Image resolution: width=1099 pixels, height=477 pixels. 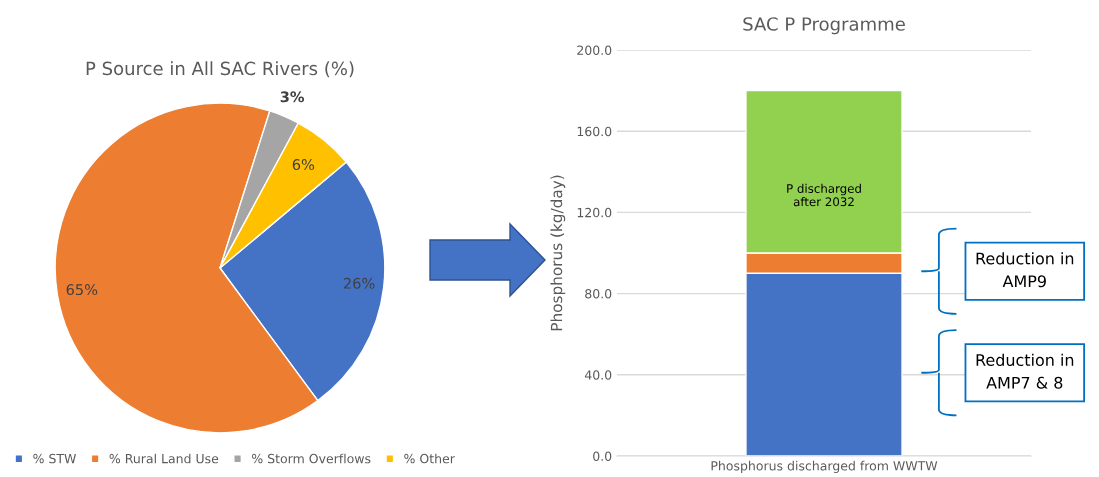 I want to click on chart-title: P Source in All SAC Rivers (%), so click(x=220, y=69).